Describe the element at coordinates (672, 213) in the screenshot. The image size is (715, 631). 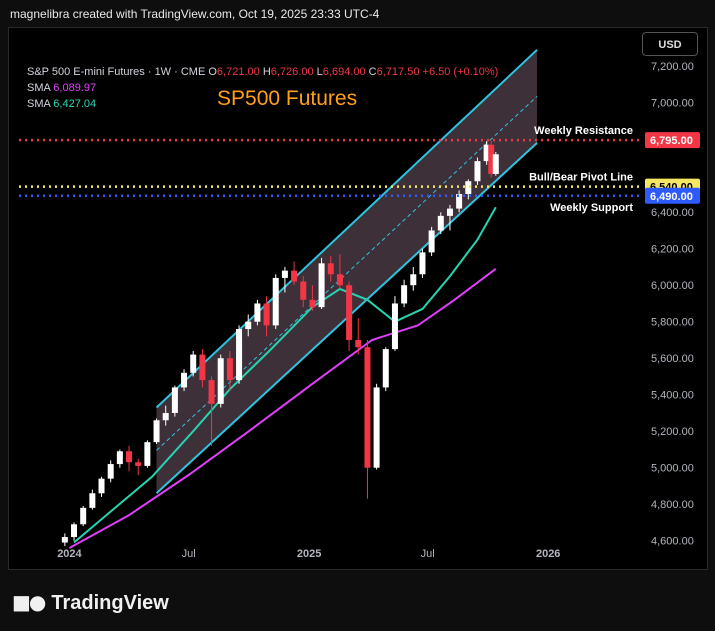
I see `y-tick-label: 6,400.00` at that location.